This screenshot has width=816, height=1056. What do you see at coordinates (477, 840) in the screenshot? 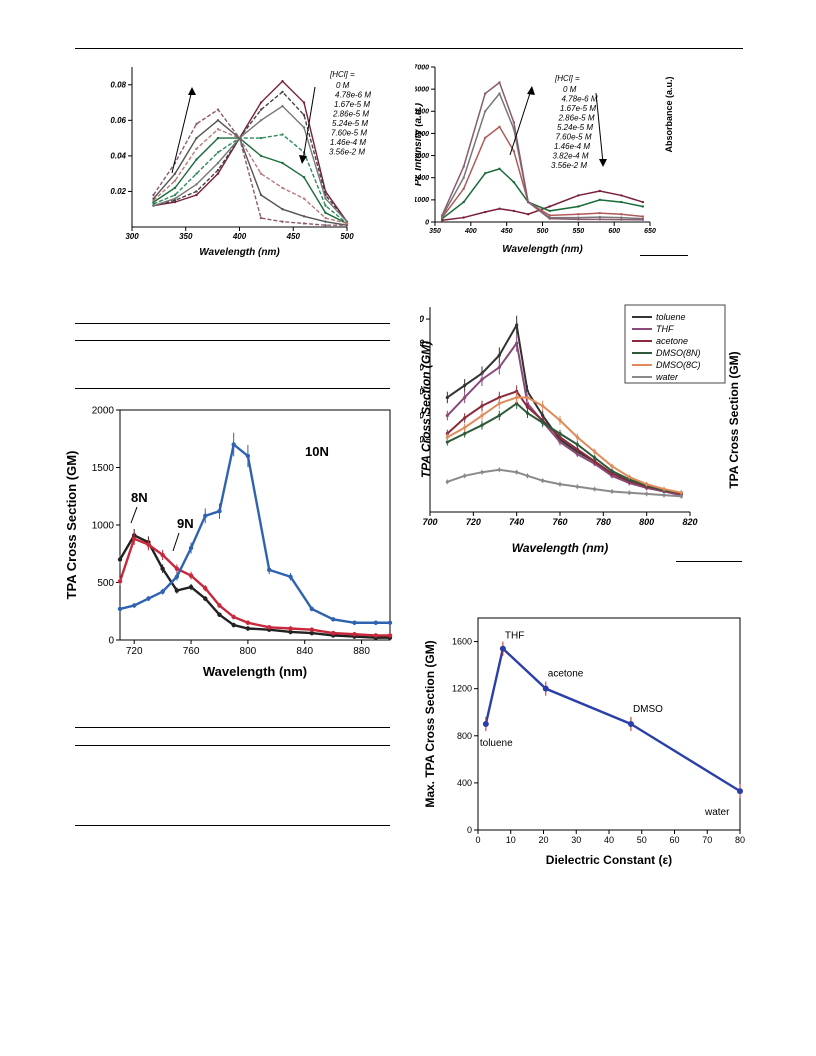
I see `x-tick-label-0: 0` at bounding box center [477, 840].